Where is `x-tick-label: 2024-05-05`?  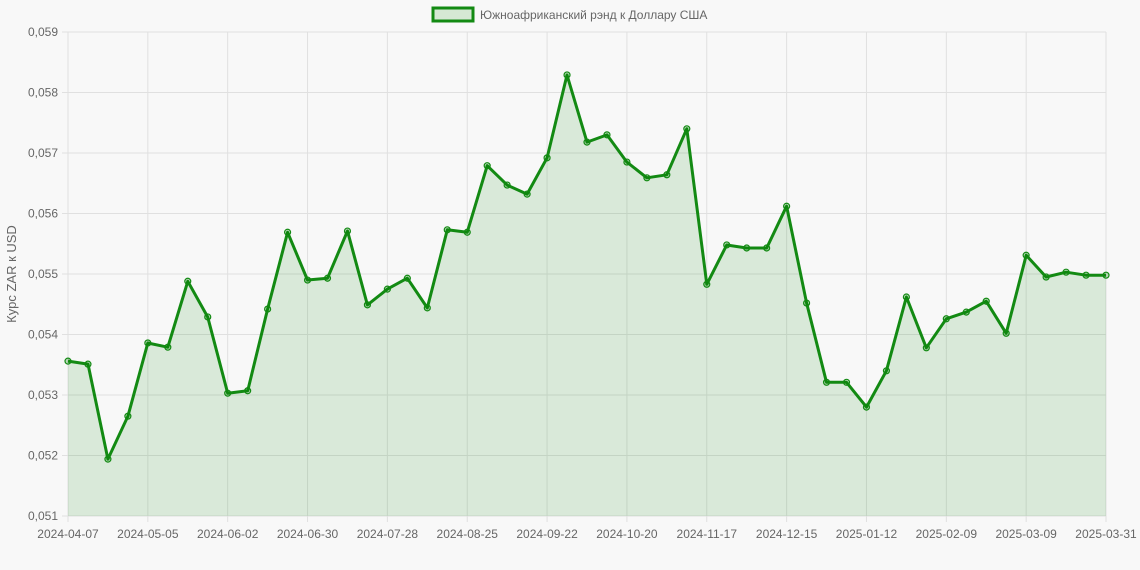 x-tick-label: 2024-05-05 is located at coordinates (148, 534).